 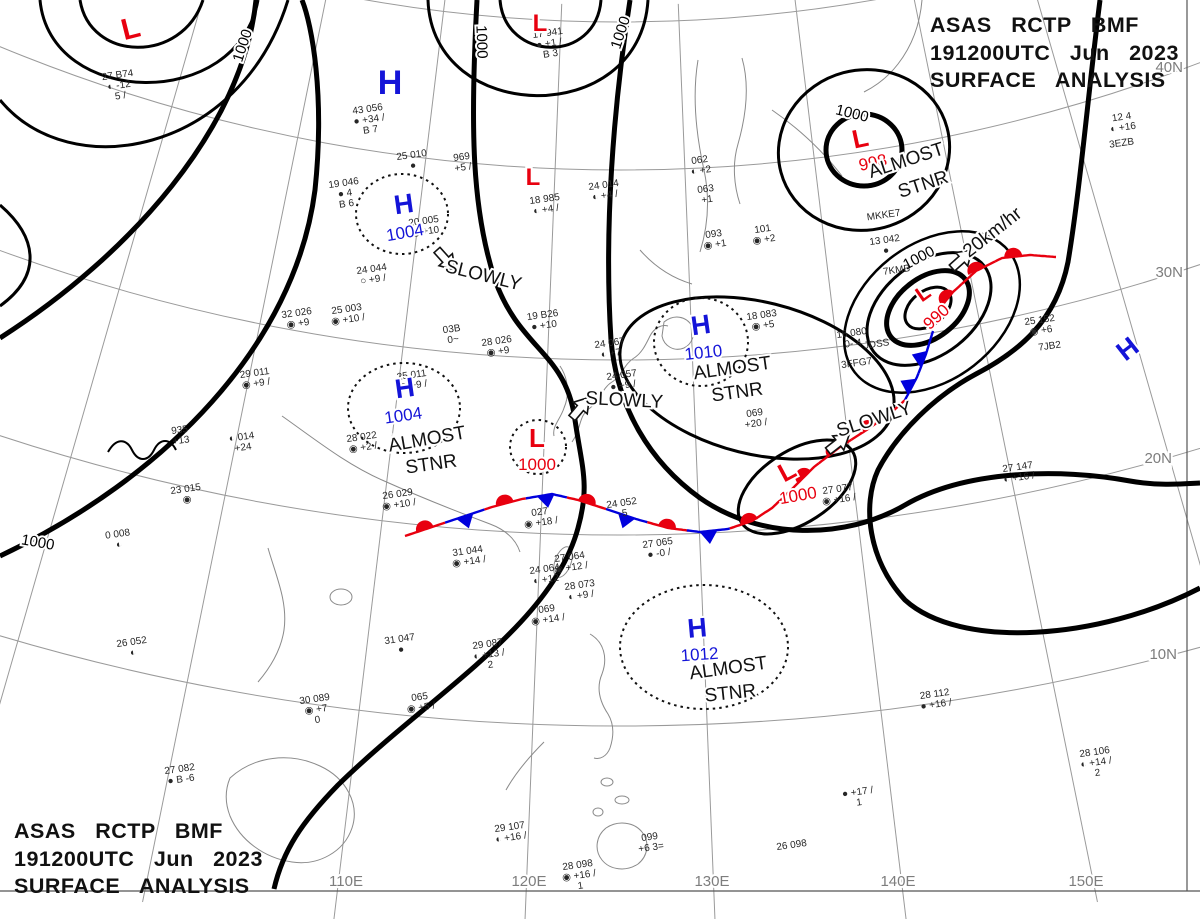 What do you see at coordinates (488, 644) in the screenshot?
I see `station-plot-text: 29 087` at bounding box center [488, 644].